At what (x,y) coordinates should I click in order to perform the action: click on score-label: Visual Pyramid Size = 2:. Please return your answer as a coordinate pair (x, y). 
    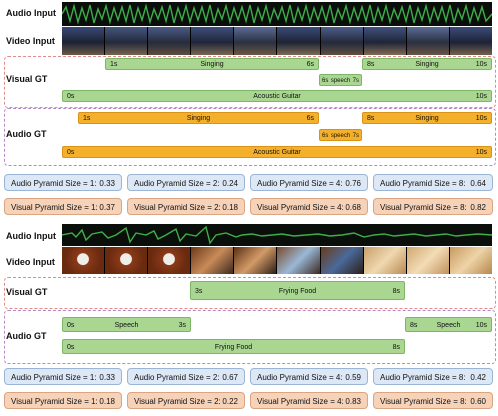
    Looking at the image, I should click on (177, 207).